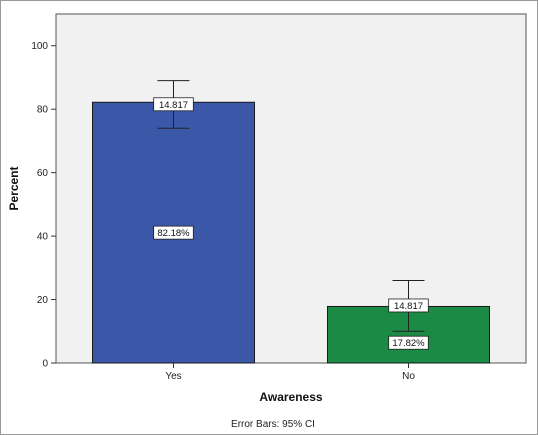 This screenshot has height=435, width=538. I want to click on x-axis: Yes No, so click(290, 372).